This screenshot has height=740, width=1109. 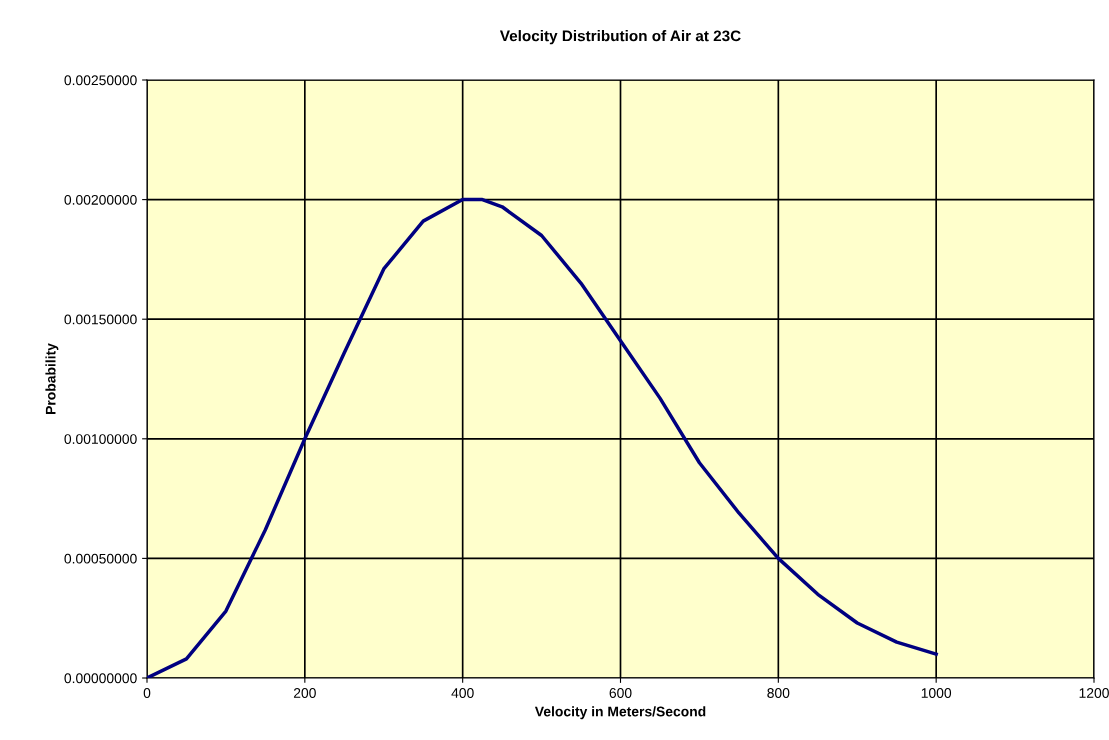 What do you see at coordinates (620, 37) in the screenshot?
I see `chart-title: Velocity Distribution of Air at 23C` at bounding box center [620, 37].